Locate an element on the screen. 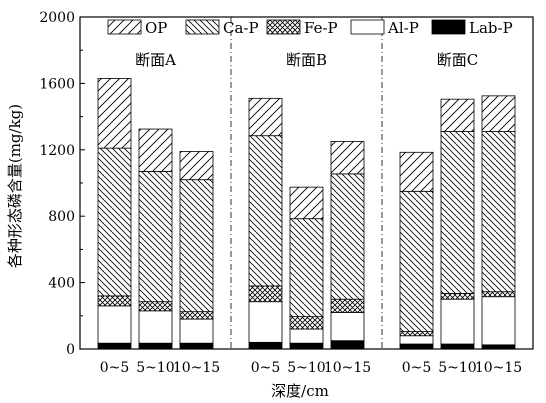  y-tick-label: 0 is located at coordinates (70, 350).